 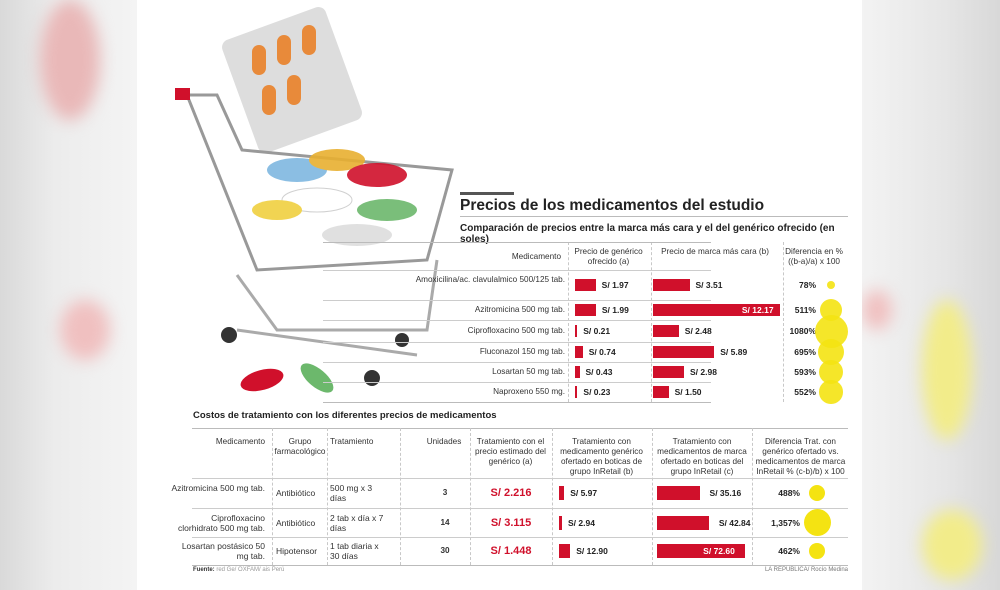 I want to click on brand-inretail-label: S/ 72.60, so click(x=719, y=551).